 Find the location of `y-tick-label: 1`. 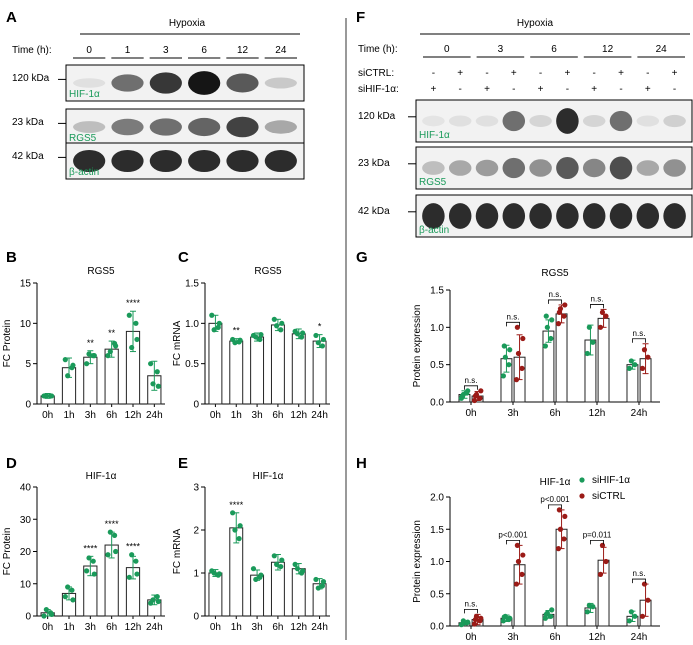

y-tick-label: 1 is located at coordinates (196, 574).